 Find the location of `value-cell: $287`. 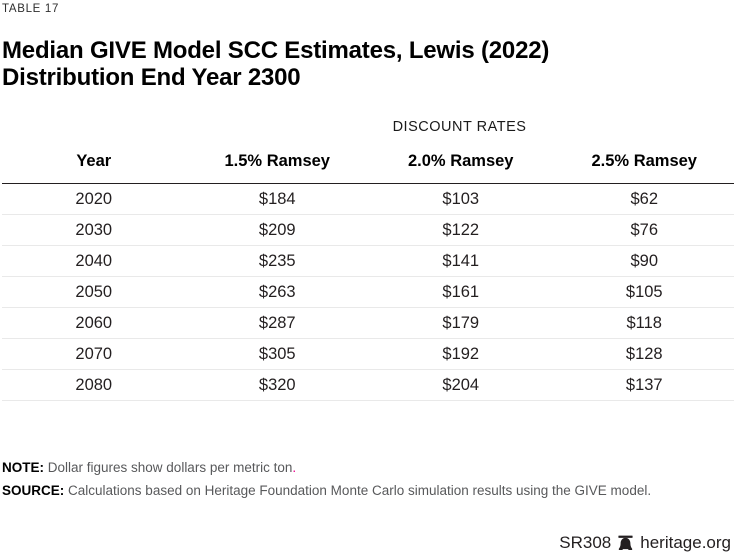

value-cell: $287 is located at coordinates (277, 323).